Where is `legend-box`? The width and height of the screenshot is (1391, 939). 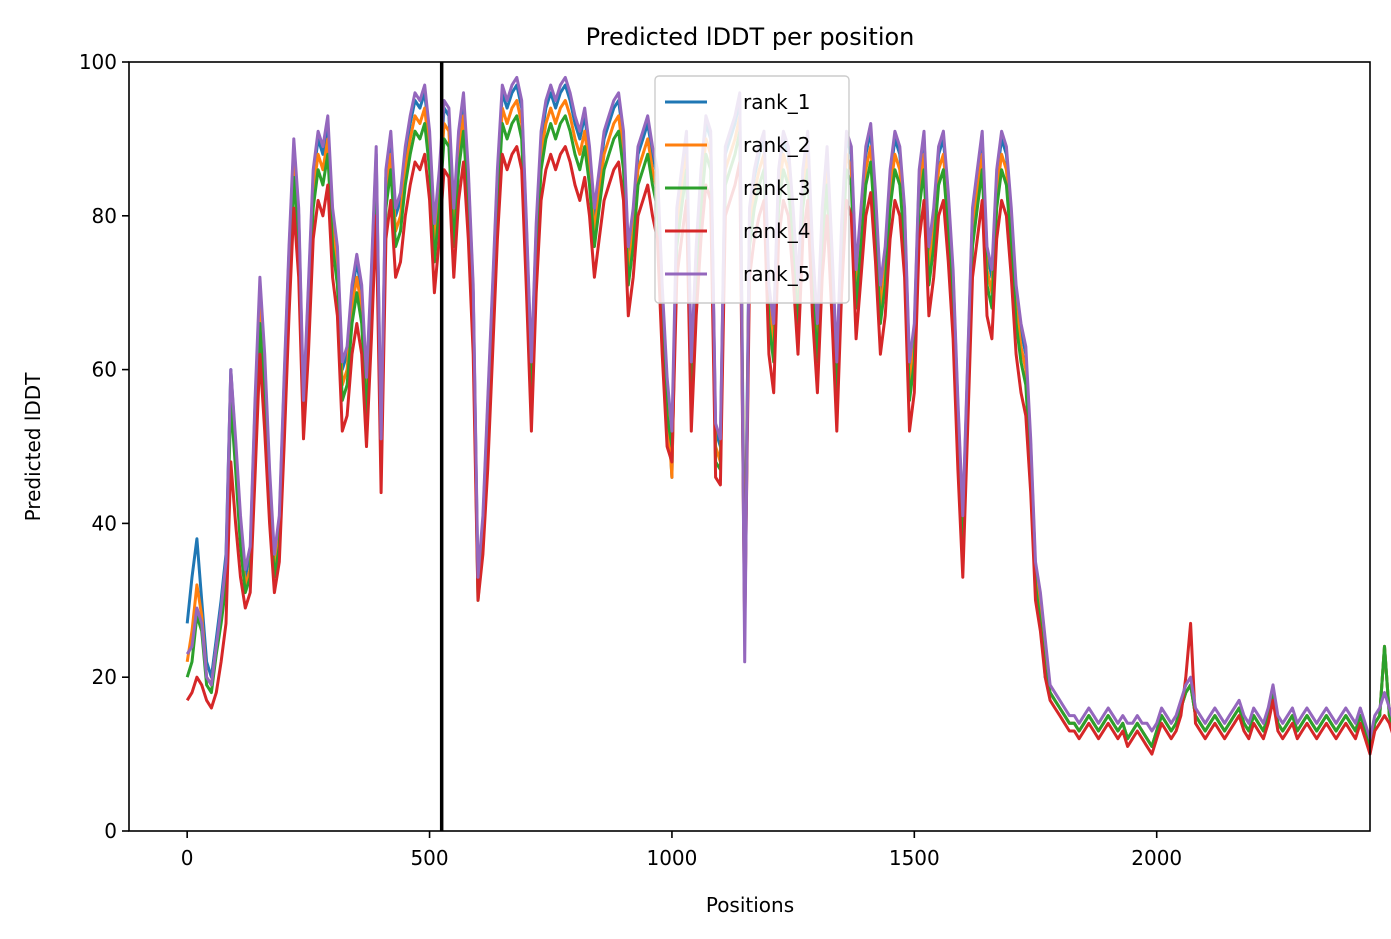 legend-box is located at coordinates (752, 189).